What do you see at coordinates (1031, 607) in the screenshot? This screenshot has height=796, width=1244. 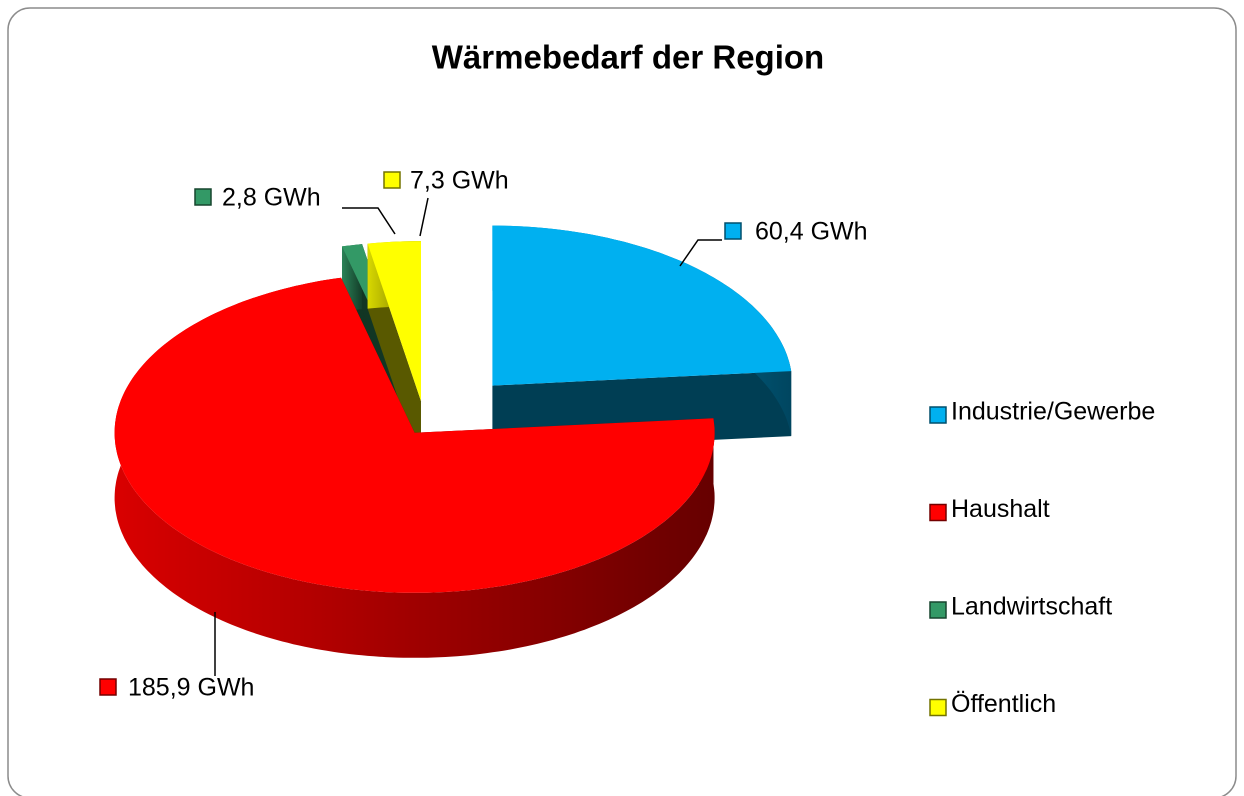 I see `legend-label: Landwirtschaft` at bounding box center [1031, 607].